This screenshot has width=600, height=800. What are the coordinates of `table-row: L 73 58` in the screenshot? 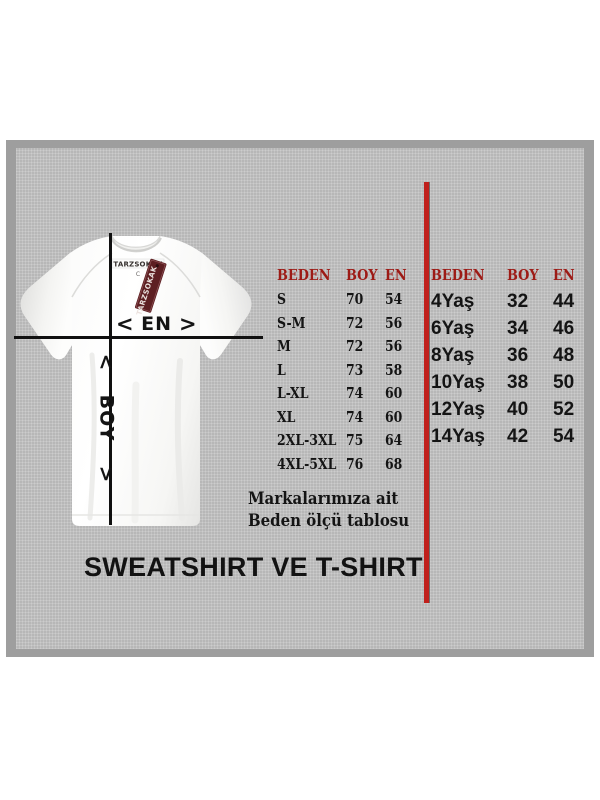 It's located at (347, 374).